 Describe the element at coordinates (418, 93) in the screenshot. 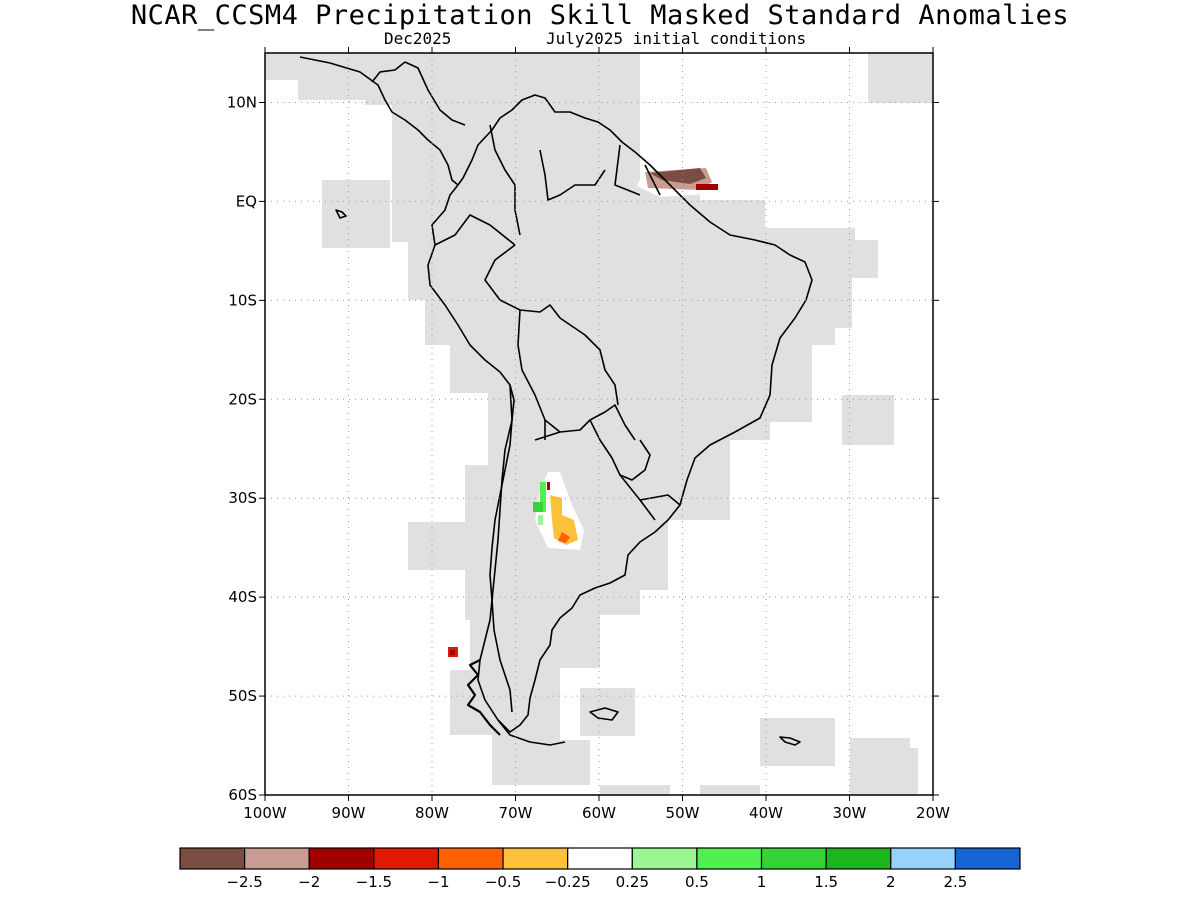

I see `coast-central-america-caribbean` at that location.